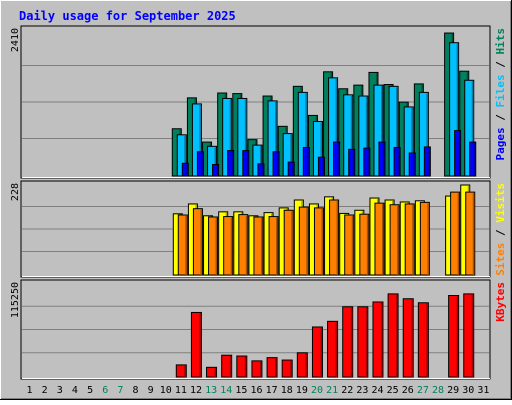 The height and width of the screenshot is (405, 512). I want to click on day-label-10: 10, so click(166, 390).